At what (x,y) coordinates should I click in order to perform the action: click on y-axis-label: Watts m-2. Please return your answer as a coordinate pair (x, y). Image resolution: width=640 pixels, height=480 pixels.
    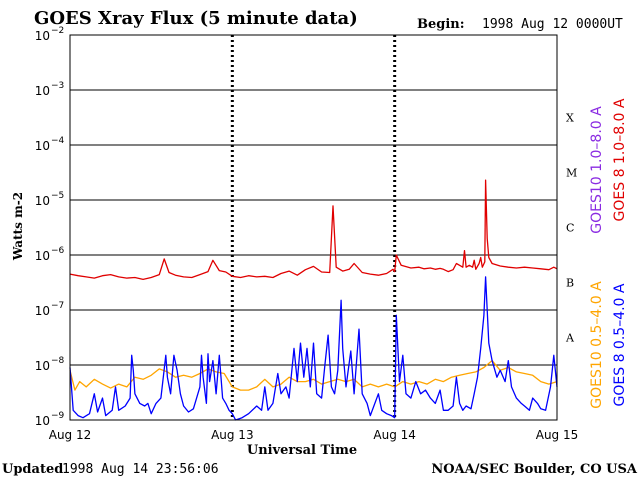
    Looking at the image, I should click on (18, 226).